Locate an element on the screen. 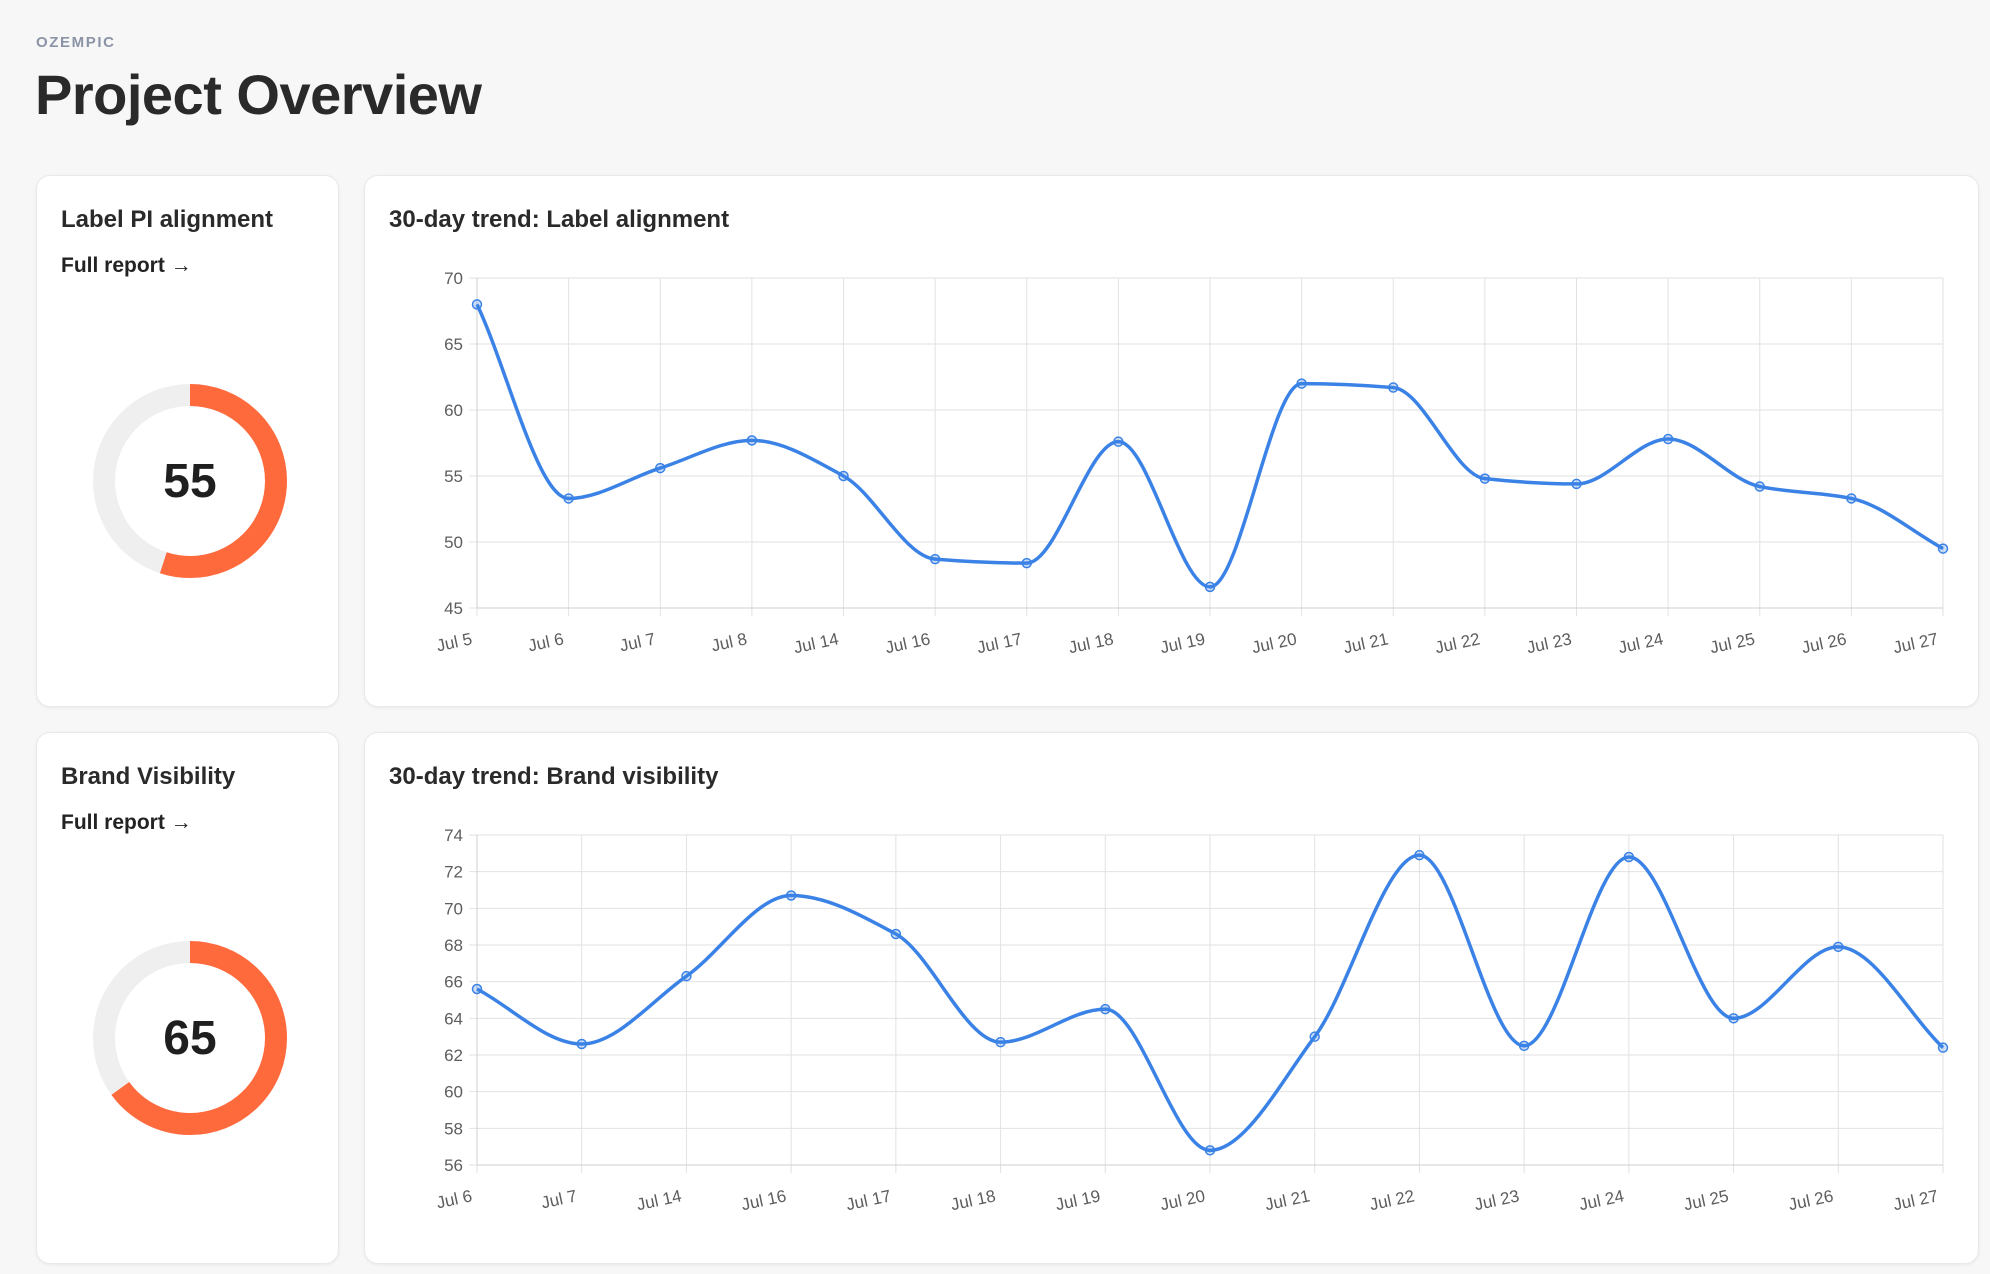  x-tick-label: Jul 5 is located at coordinates (454, 642).